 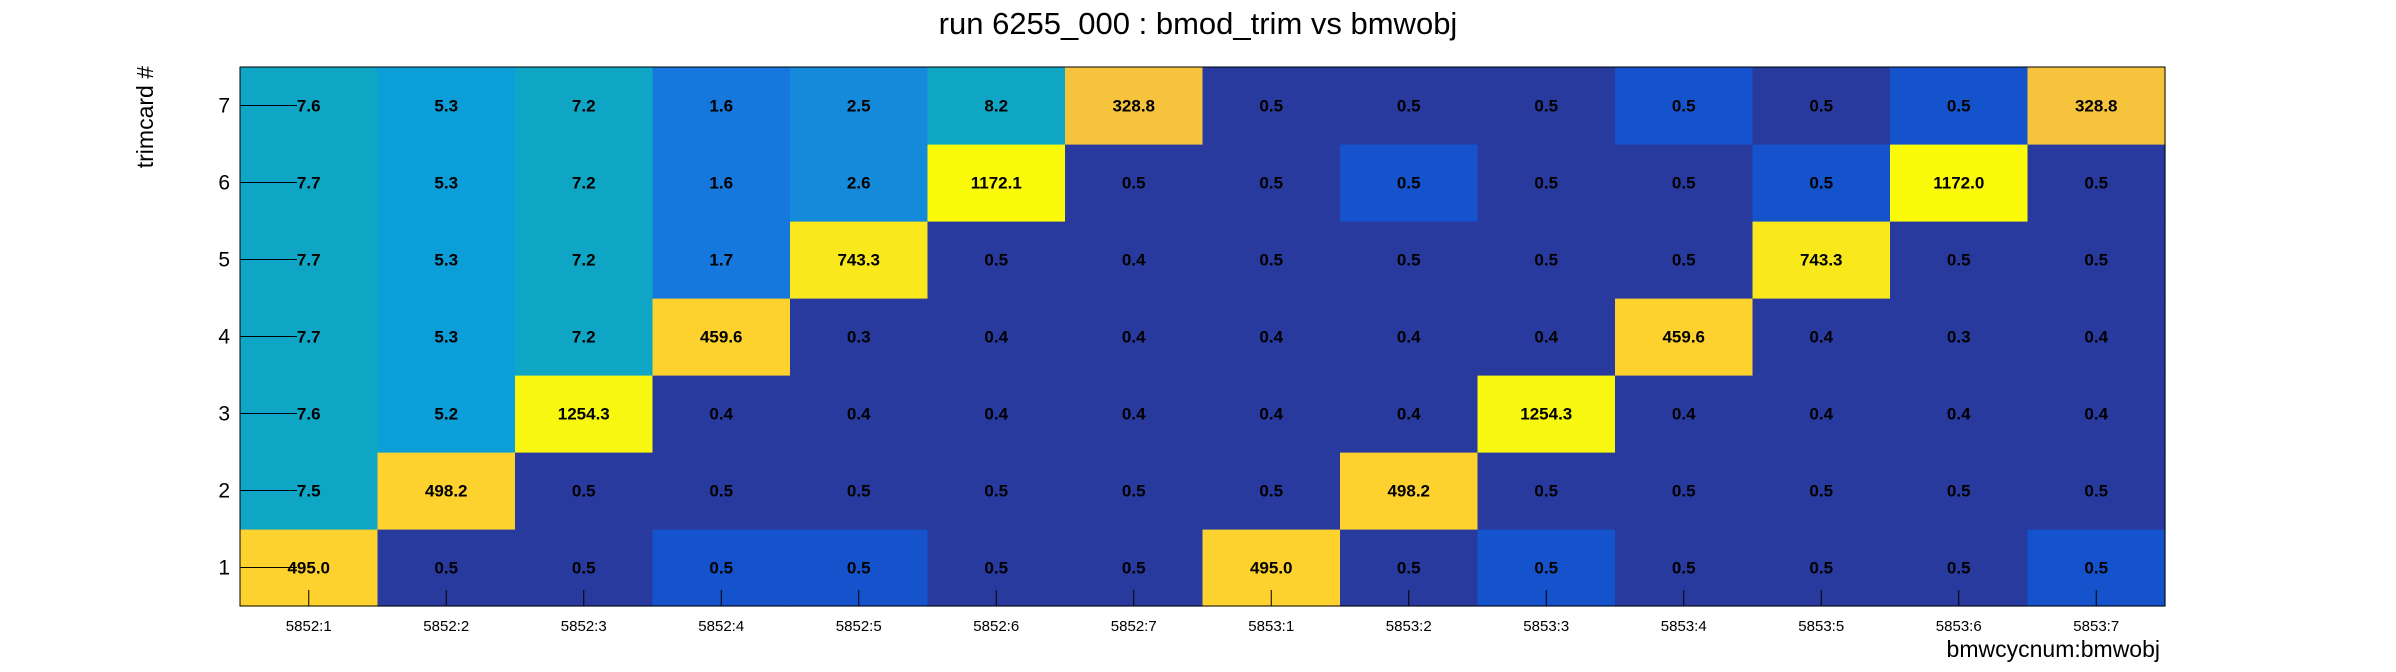 What do you see at coordinates (446, 626) in the screenshot?
I see `x-tick-label: 5852:2` at bounding box center [446, 626].